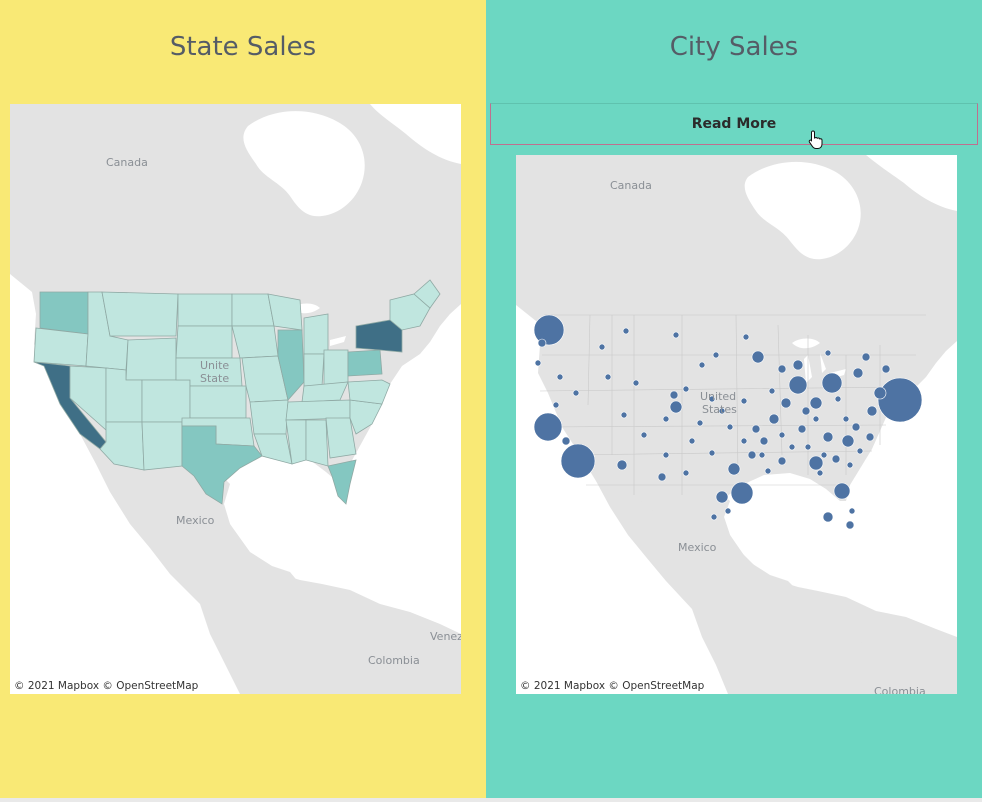 The width and height of the screenshot is (982, 802). Describe the element at coordinates (317, 443) in the screenshot. I see `state-alabama` at that location.